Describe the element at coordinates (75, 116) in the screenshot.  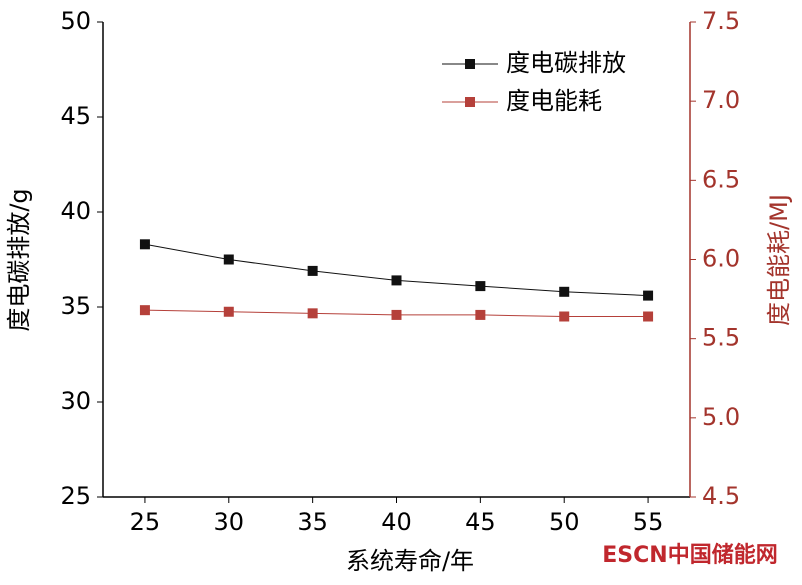
I see `y-tick-label: 45` at that location.